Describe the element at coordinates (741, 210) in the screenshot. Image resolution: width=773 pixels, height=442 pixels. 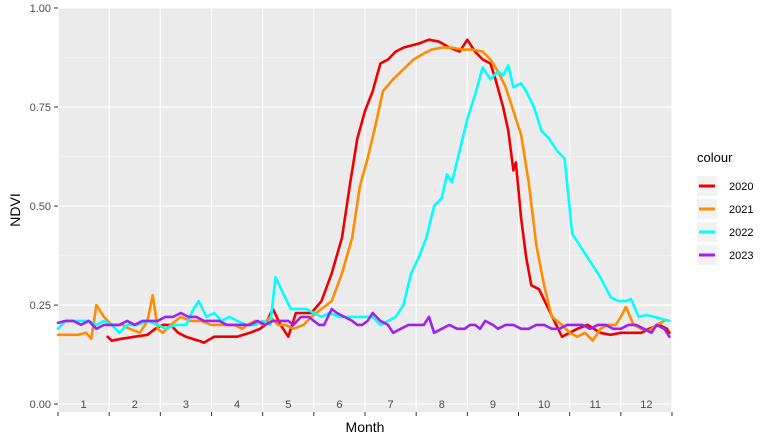
I see `legend-label-2021: 2021` at that location.